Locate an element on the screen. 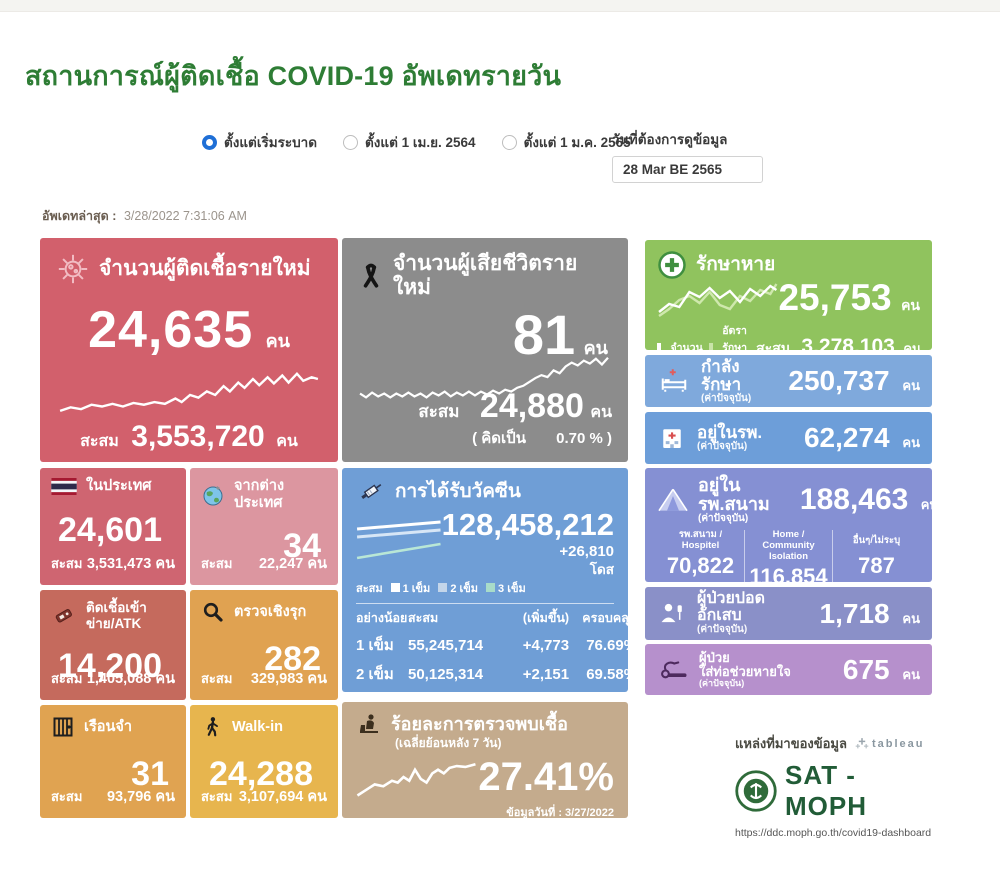 This screenshot has height=889, width=1000. virus-icon is located at coordinates (73, 269).